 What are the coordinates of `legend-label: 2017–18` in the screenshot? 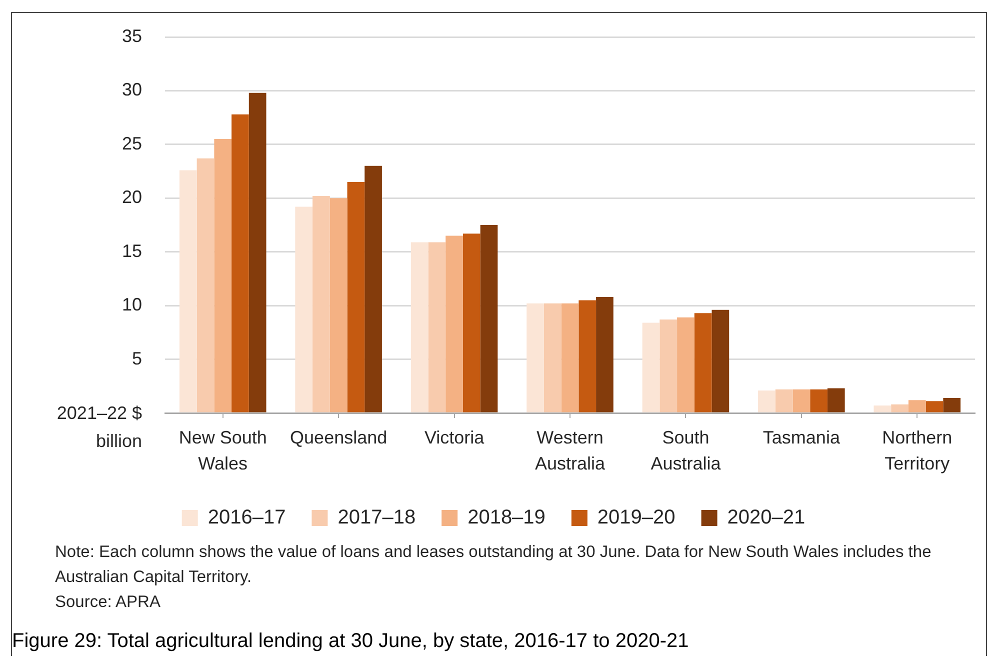 It's located at (377, 517).